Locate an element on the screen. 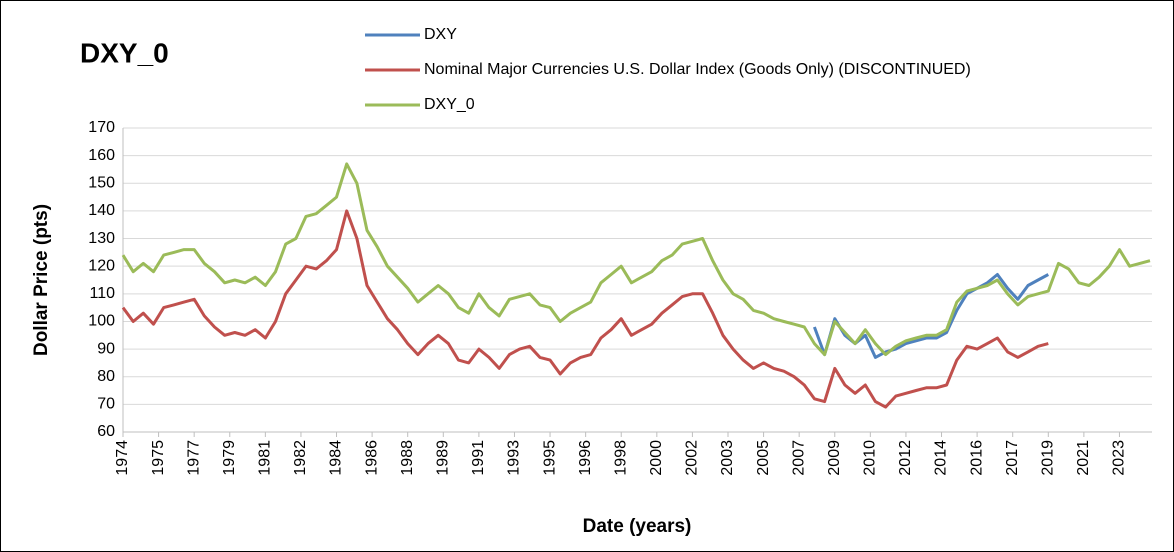 The height and width of the screenshot is (552, 1174). y-tick-label: 80 is located at coordinates (106, 376).